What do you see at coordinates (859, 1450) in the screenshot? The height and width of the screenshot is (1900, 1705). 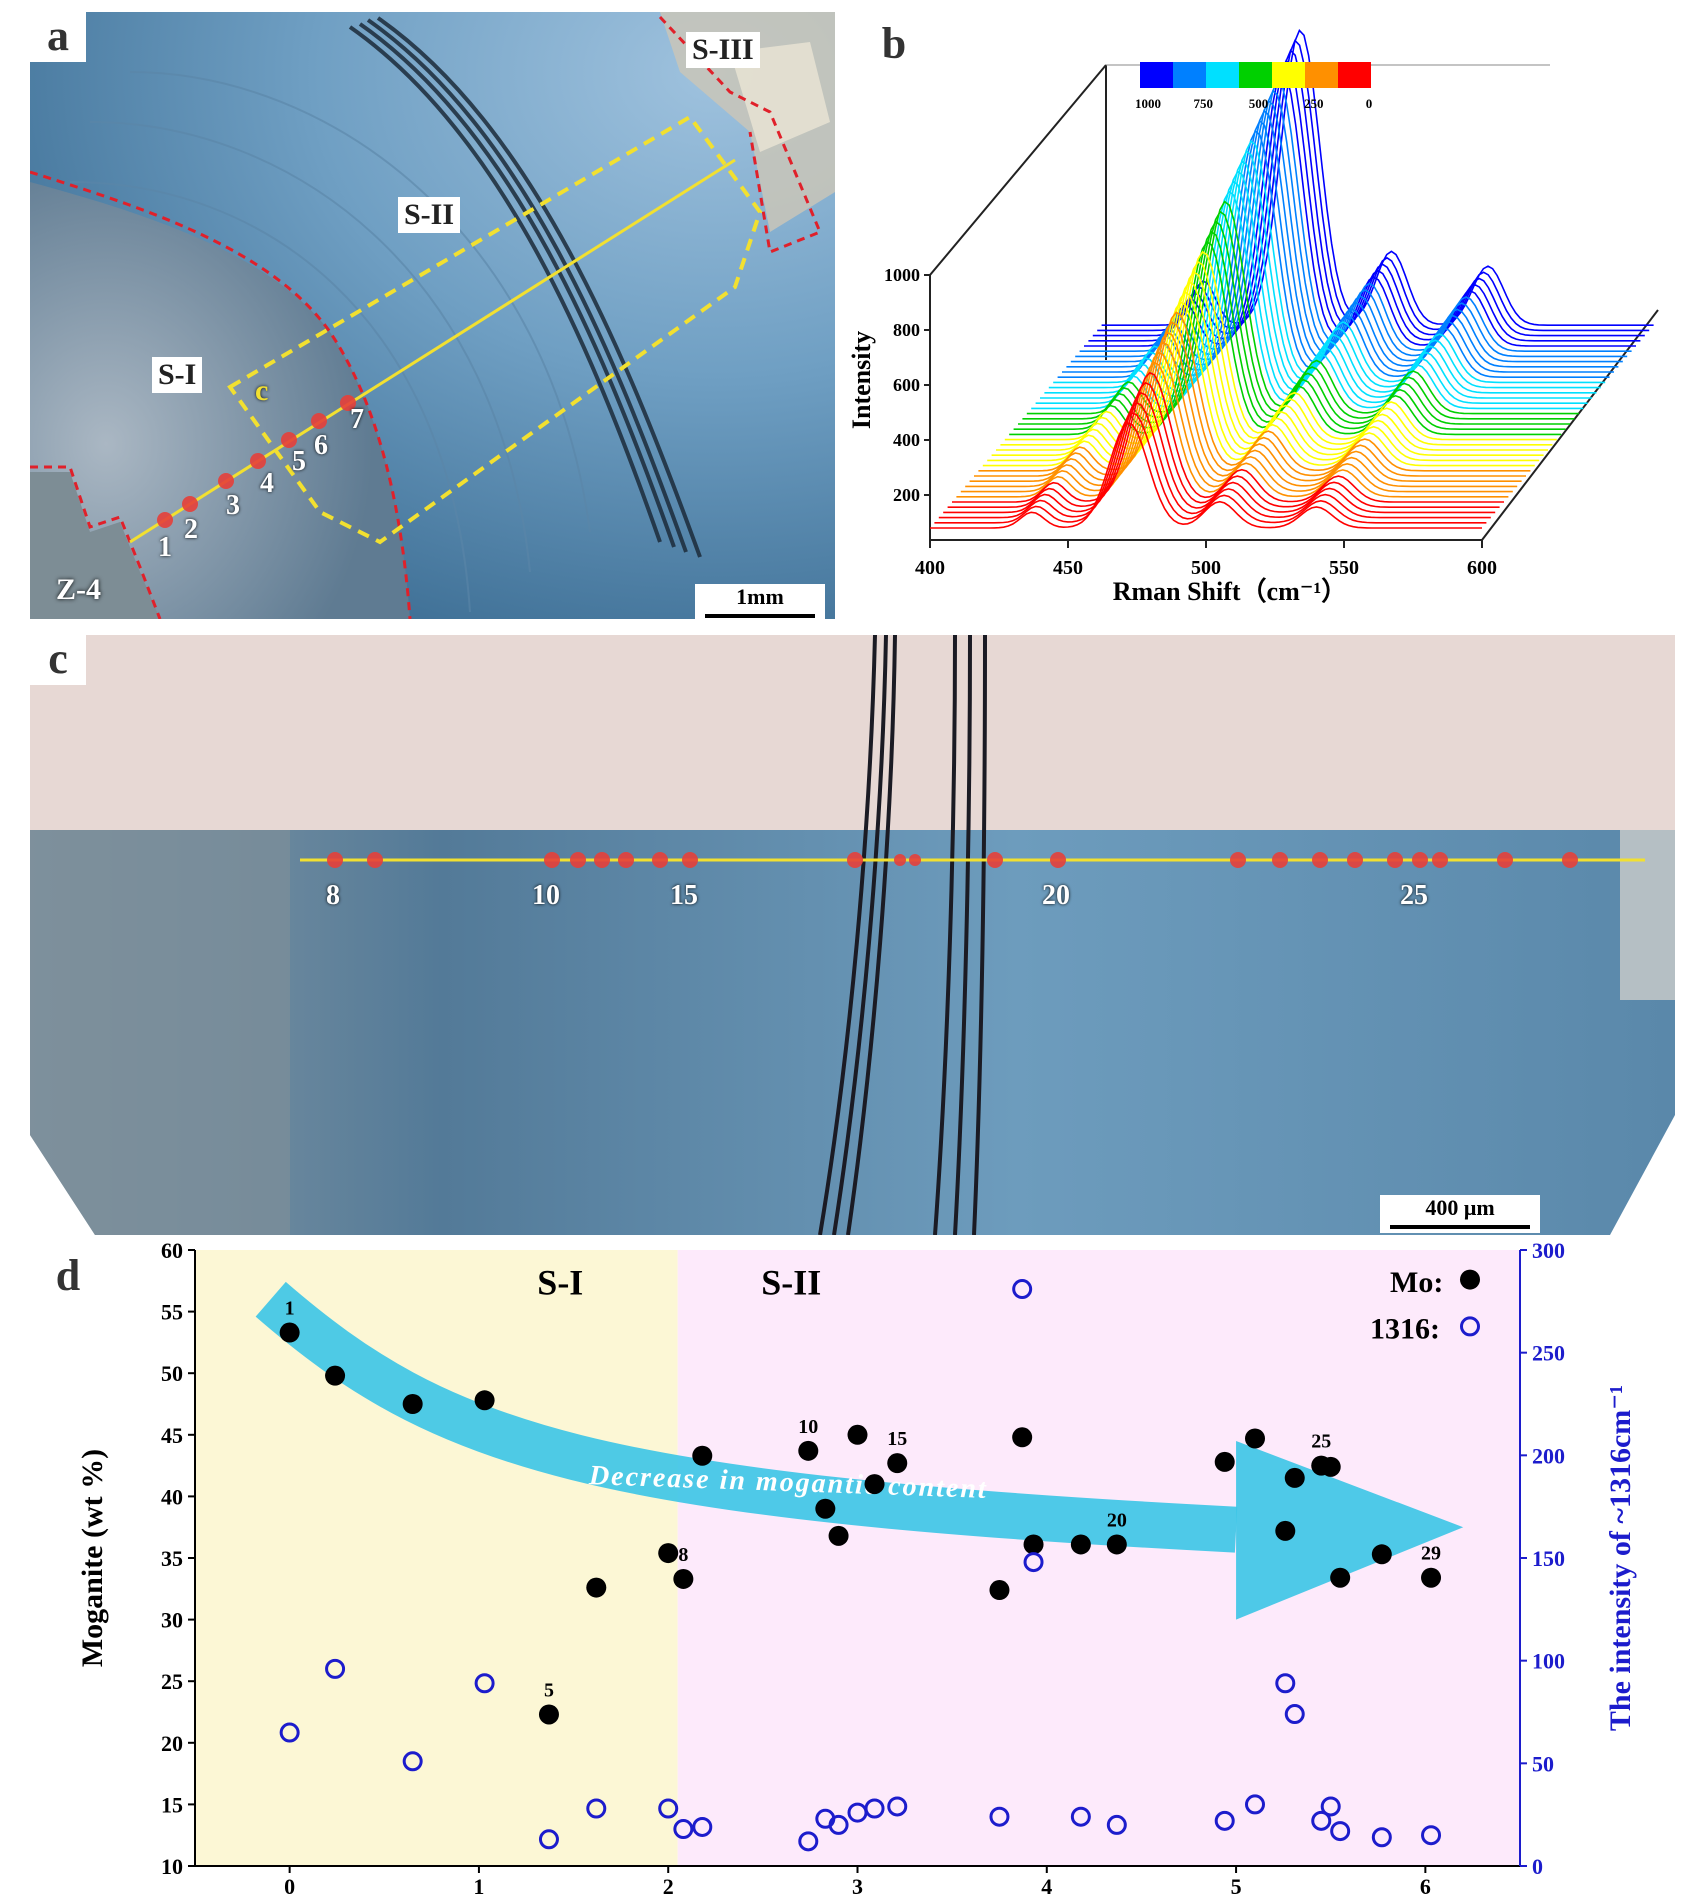 I see `trend-arrow: Decrease in mogantie content` at bounding box center [859, 1450].